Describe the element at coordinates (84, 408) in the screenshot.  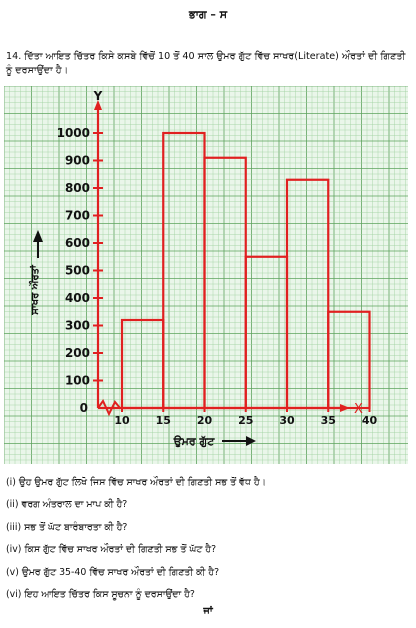
I see `origin-label: 0` at that location.